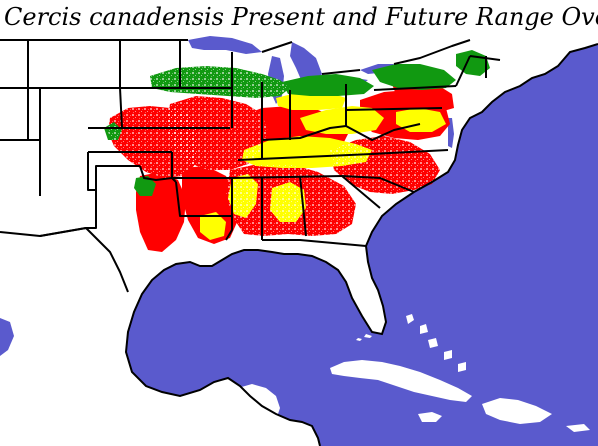  Describe the element at coordinates (213, 226) in the screenshot. I see `yellow-patch-la` at that location.